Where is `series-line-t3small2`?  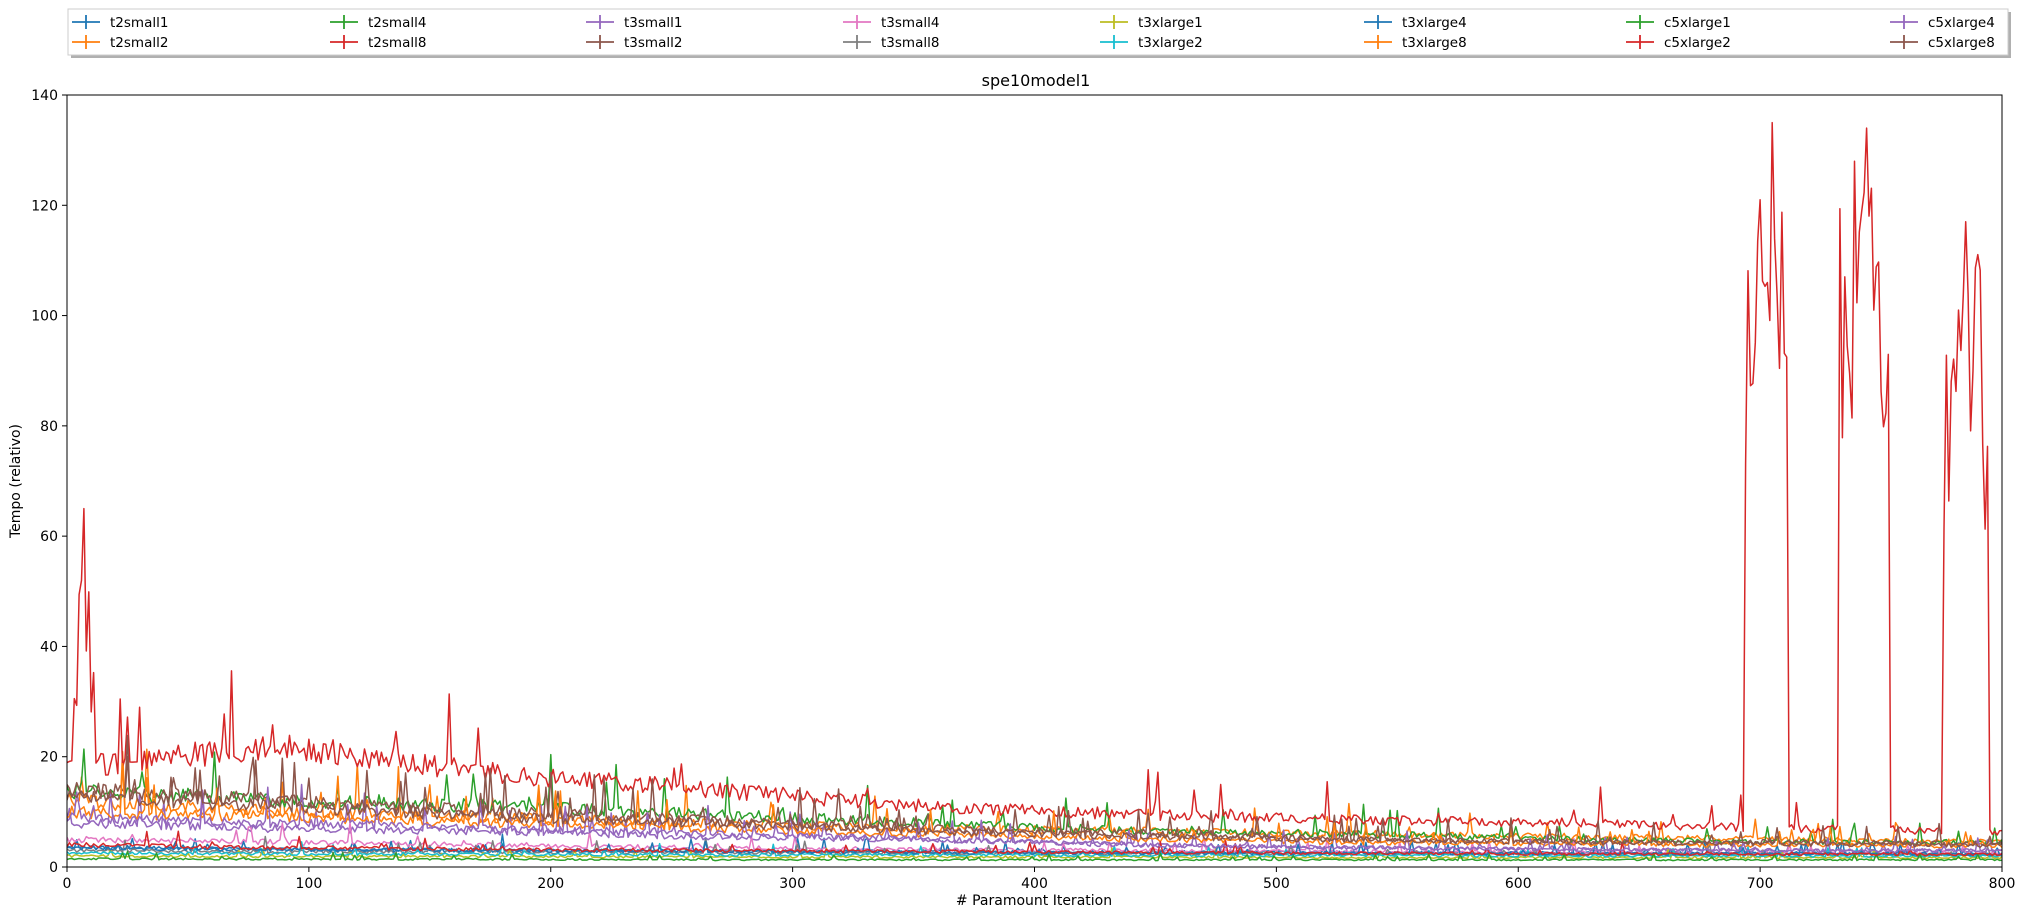
series-line-t3small2 is located at coordinates (1034, 790).